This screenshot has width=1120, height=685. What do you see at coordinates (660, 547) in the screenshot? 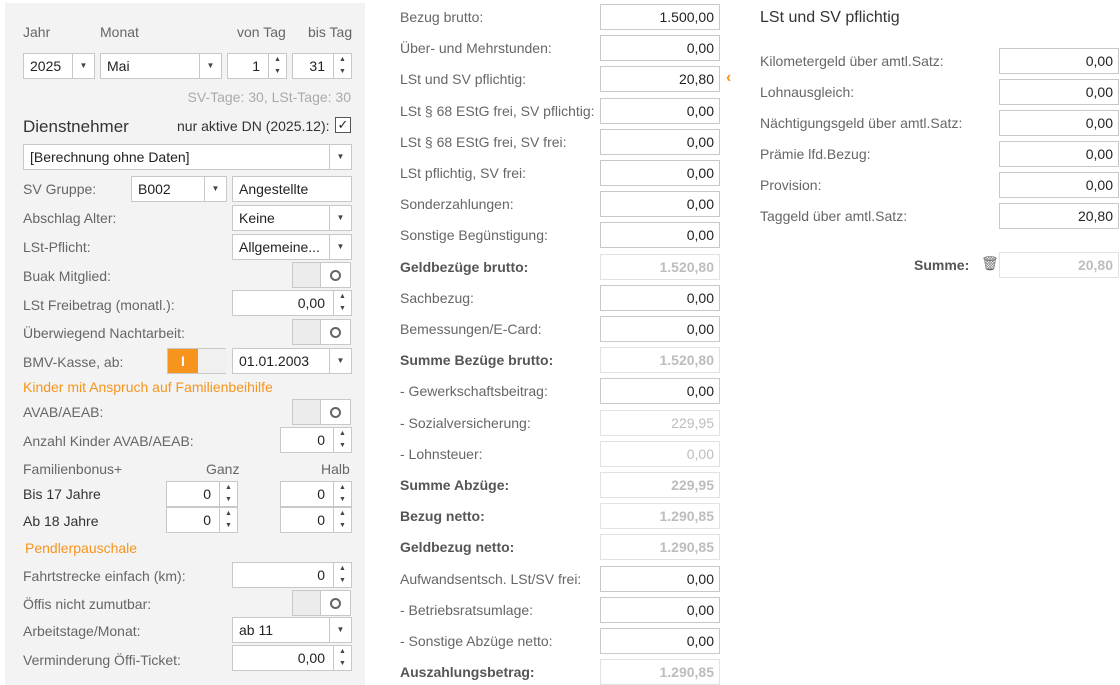
I see `calc-row-value: 1.290,85` at bounding box center [660, 547].